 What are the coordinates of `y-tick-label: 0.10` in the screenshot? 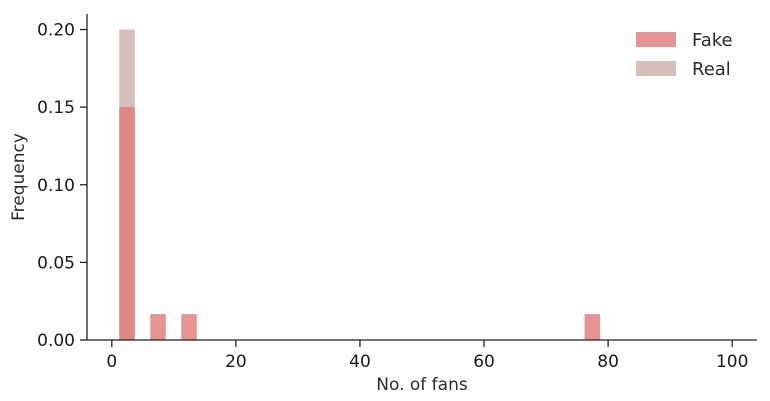 It's located at (56, 186).